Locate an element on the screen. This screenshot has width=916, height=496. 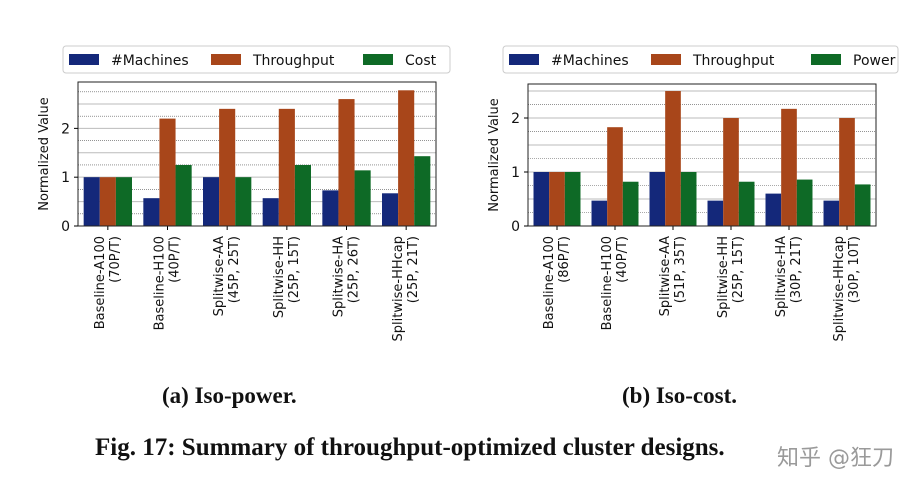
x-tick-label: Splitwise-AA(45P, 25T) is located at coordinates (227, 276).